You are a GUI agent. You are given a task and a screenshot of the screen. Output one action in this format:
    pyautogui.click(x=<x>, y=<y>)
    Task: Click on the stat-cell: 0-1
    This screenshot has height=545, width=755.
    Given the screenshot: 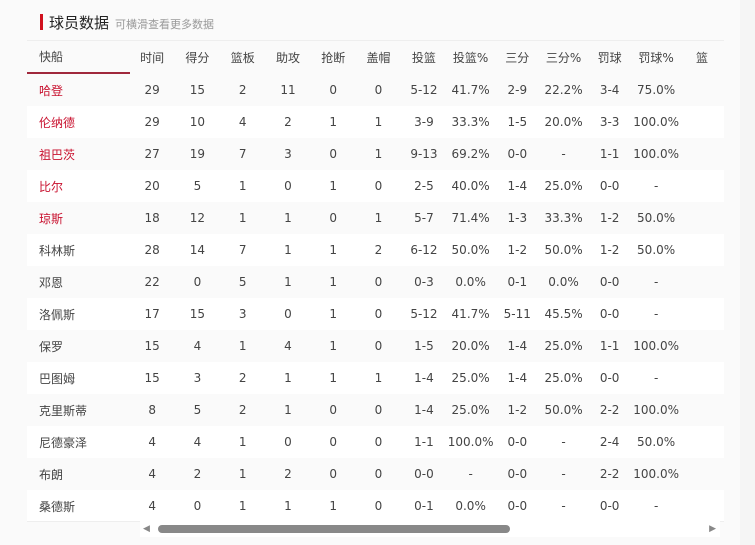 What is the action you would take?
    pyautogui.click(x=517, y=282)
    